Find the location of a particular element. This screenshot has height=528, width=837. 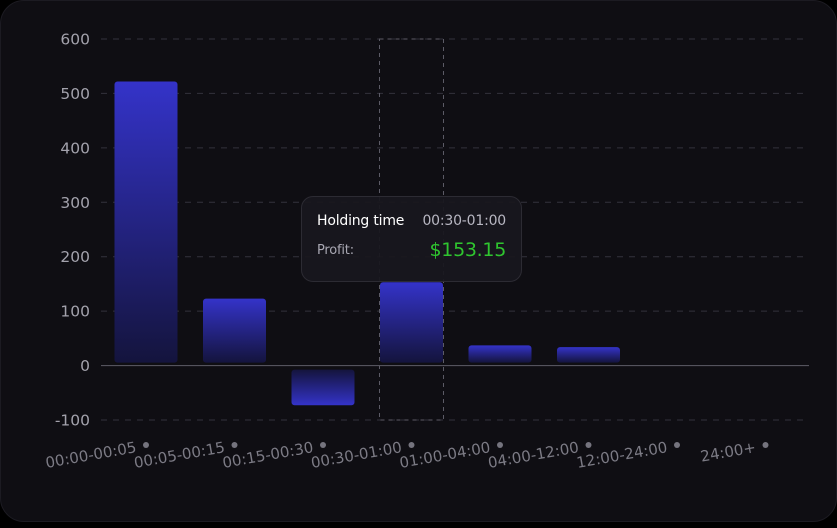

bar-04:00-12:00 is located at coordinates (588, 355).